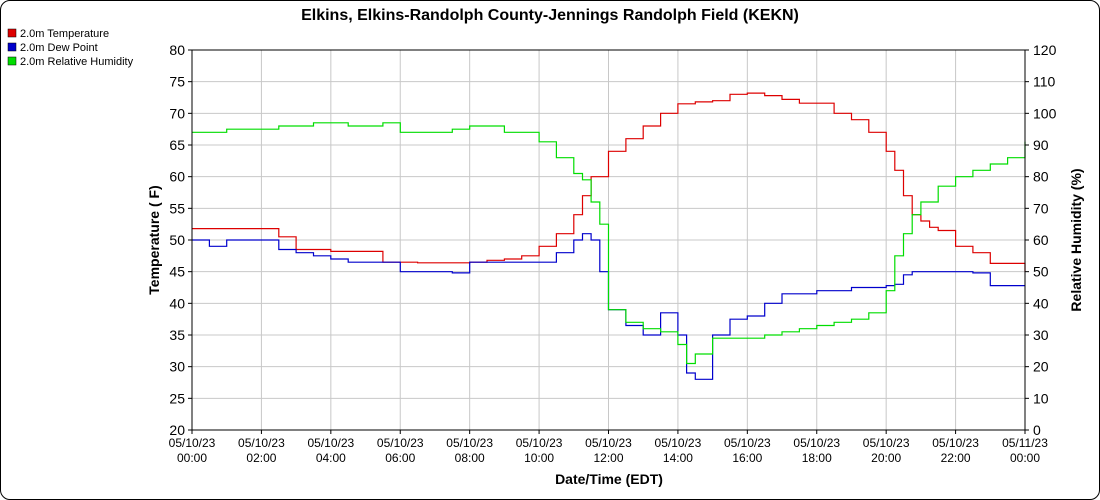 The image size is (1100, 500). What do you see at coordinates (1076, 239) in the screenshot?
I see `y-axis-right-title: Relative Humidity (%)` at bounding box center [1076, 239].